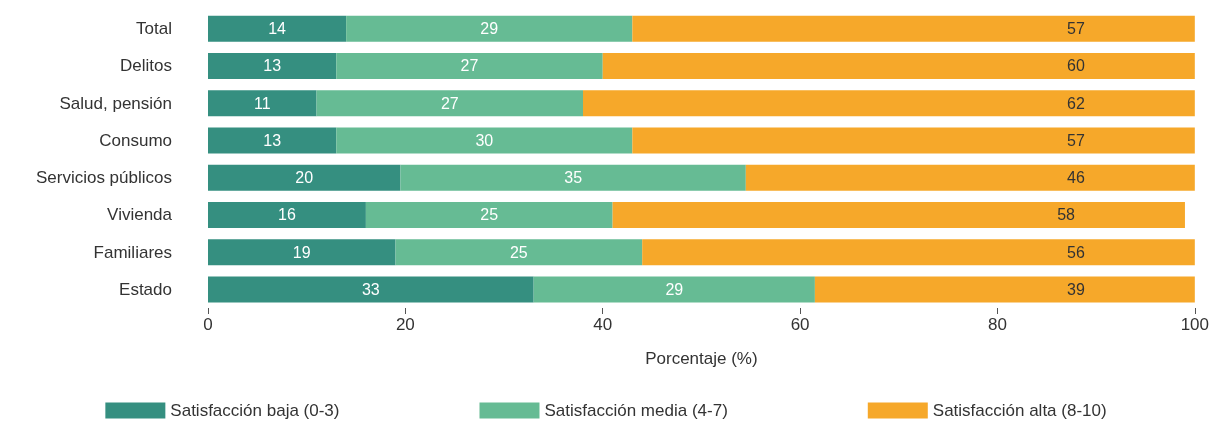  Describe the element at coordinates (255, 410) in the screenshot. I see `legend-label: Satisfacción baja (0-3)` at that location.